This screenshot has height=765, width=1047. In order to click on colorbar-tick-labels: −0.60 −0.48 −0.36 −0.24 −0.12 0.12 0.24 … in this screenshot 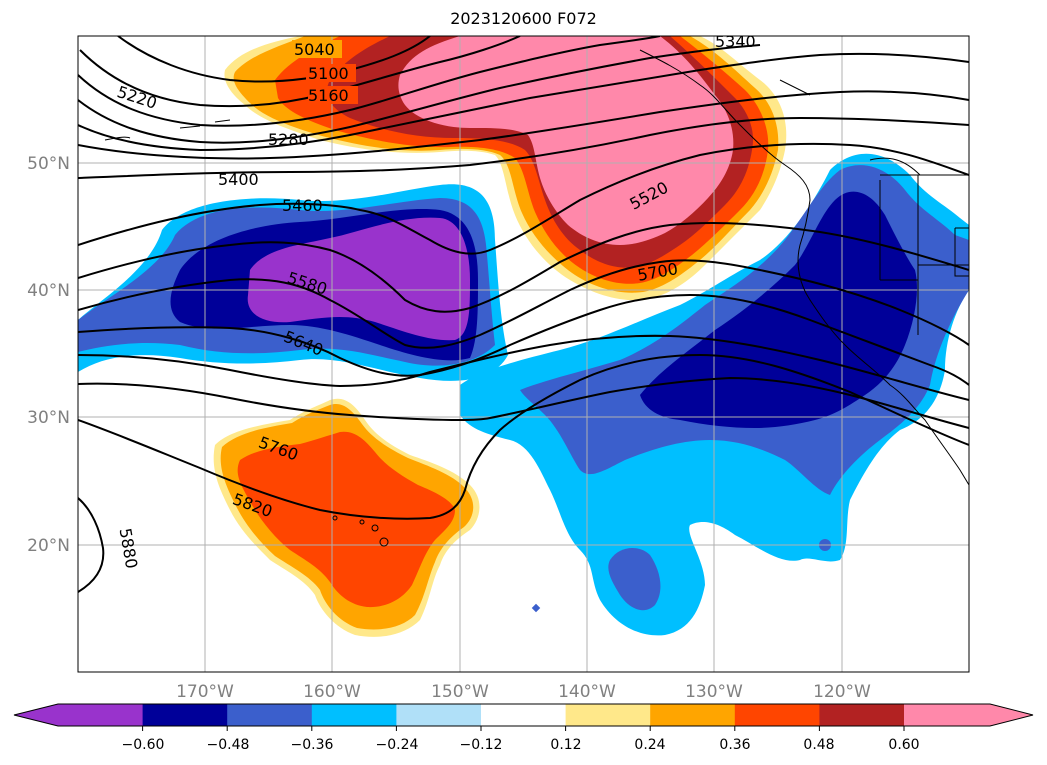, I will do `click(521, 745)`.